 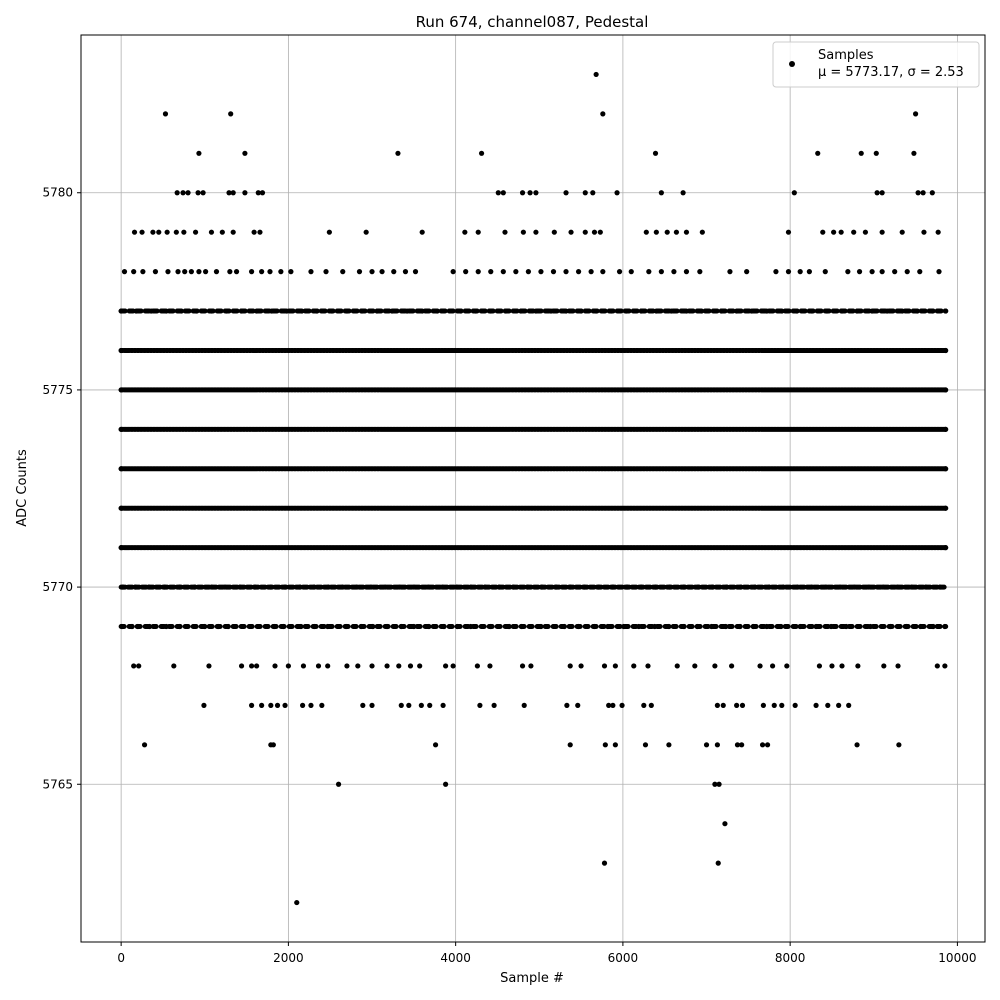 I want to click on x-tick-label: 4000, so click(x=455, y=958).